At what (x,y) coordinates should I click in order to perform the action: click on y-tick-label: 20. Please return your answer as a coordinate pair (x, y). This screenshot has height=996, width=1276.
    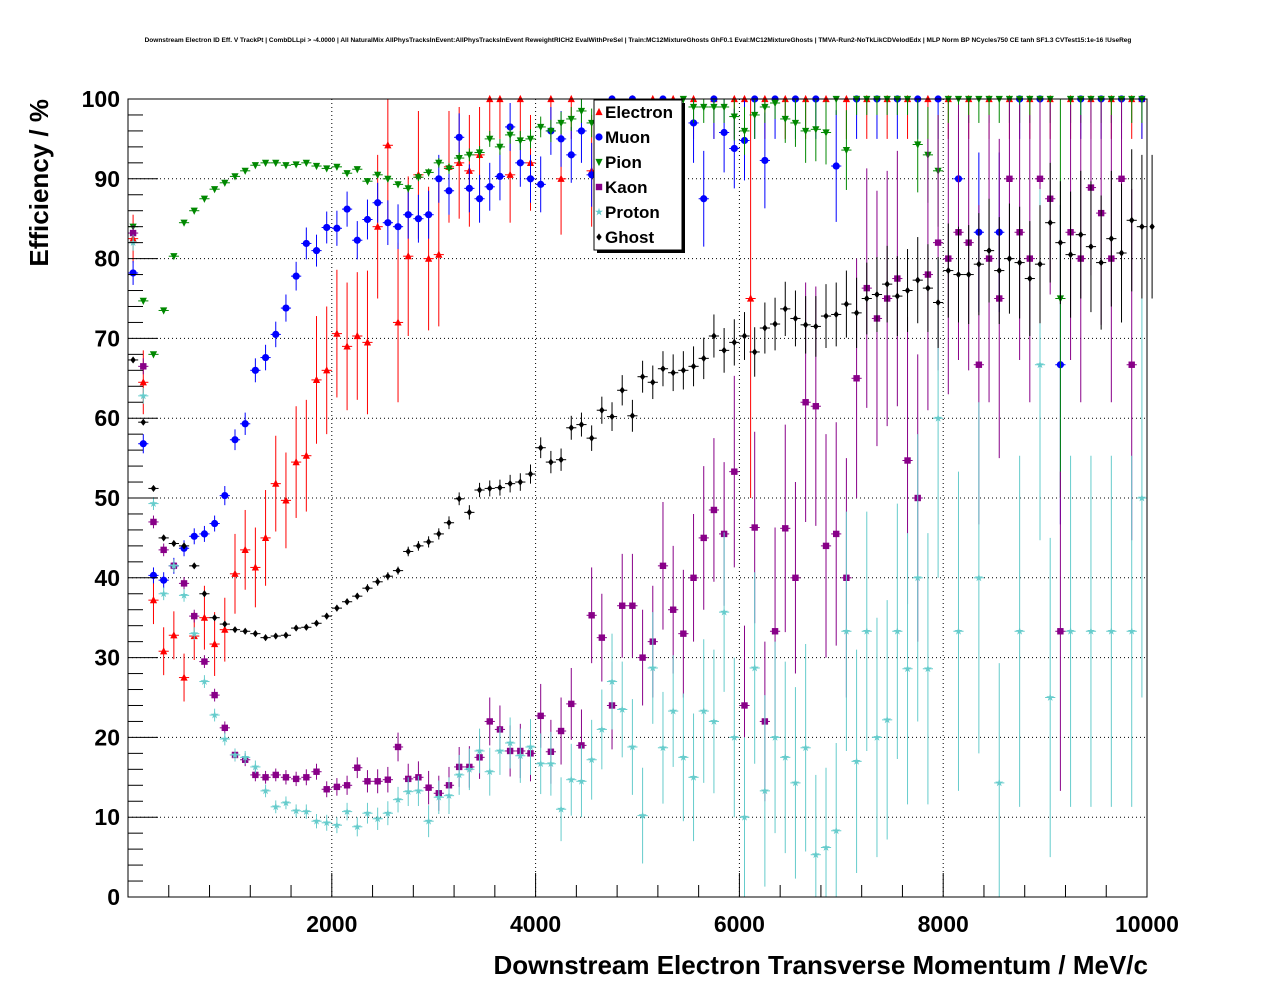
    Looking at the image, I should click on (107, 737).